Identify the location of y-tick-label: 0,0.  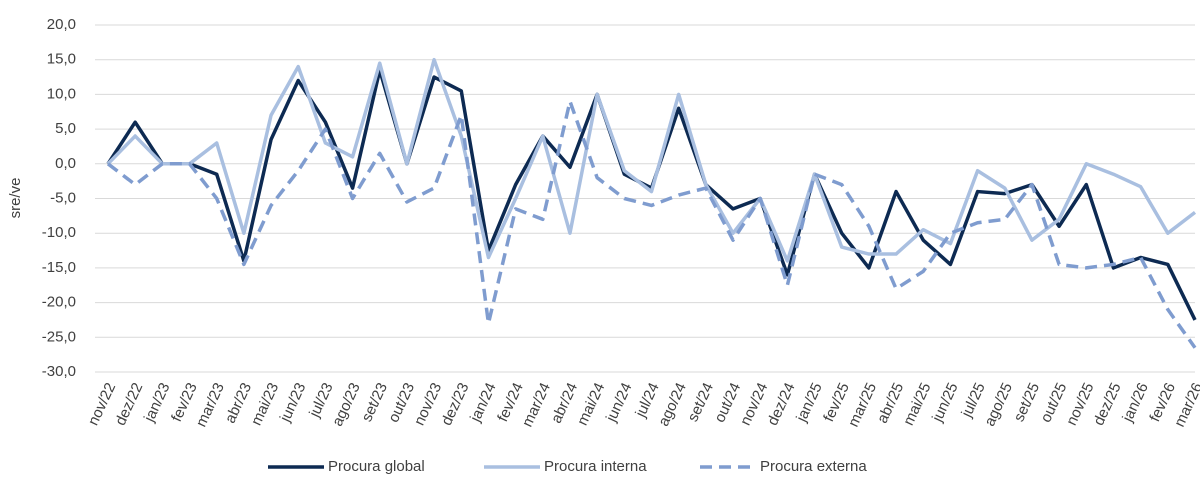
(65, 163).